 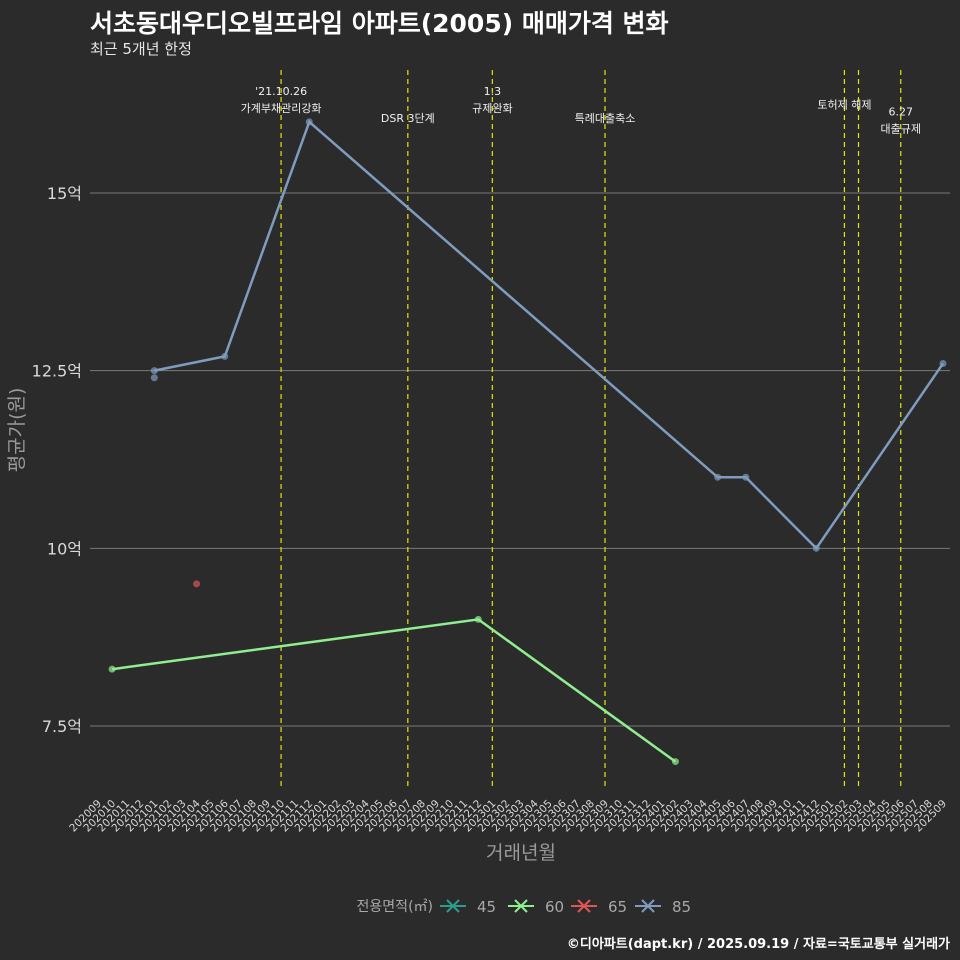 What do you see at coordinates (57, 371) in the screenshot?
I see `y-tick-label: 12.5억` at bounding box center [57, 371].